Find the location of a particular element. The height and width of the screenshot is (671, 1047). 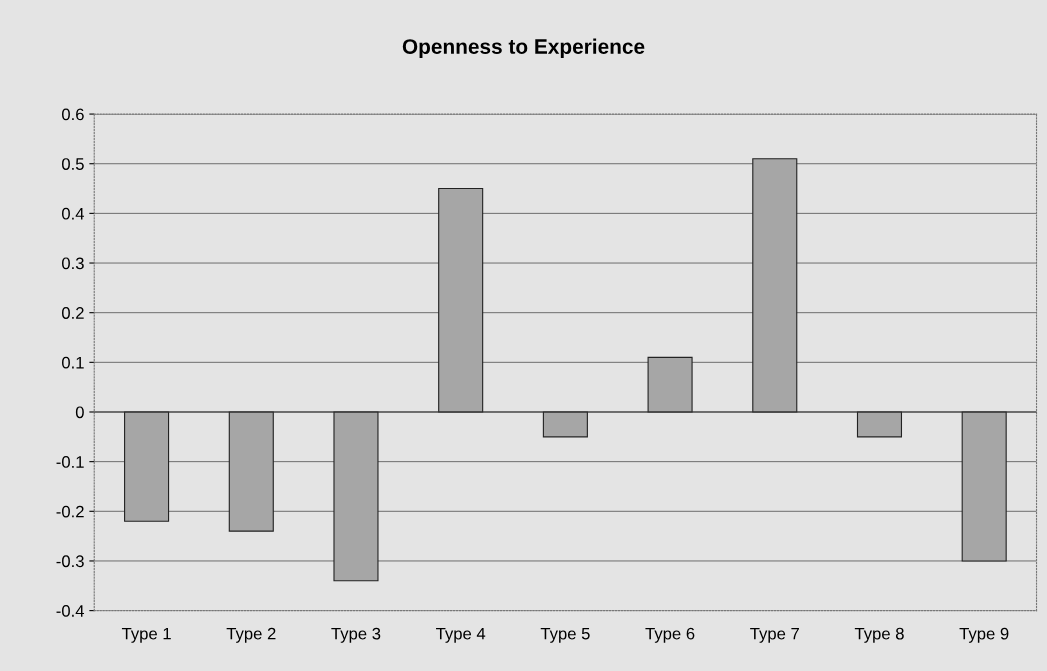

x-tick-label: Type 9 is located at coordinates (984, 635).